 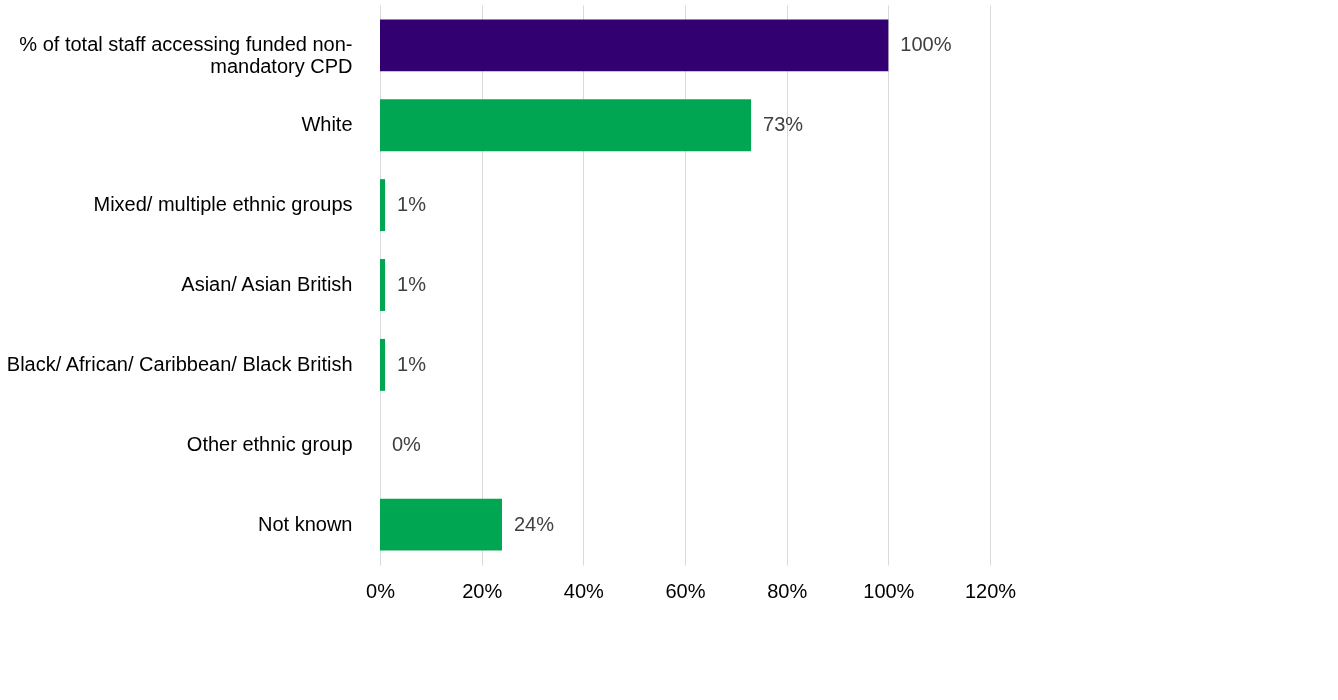 What do you see at coordinates (179, 363) in the screenshot?
I see `y-tick-label: Black/ African/ Caribbean/ Black British` at bounding box center [179, 363].